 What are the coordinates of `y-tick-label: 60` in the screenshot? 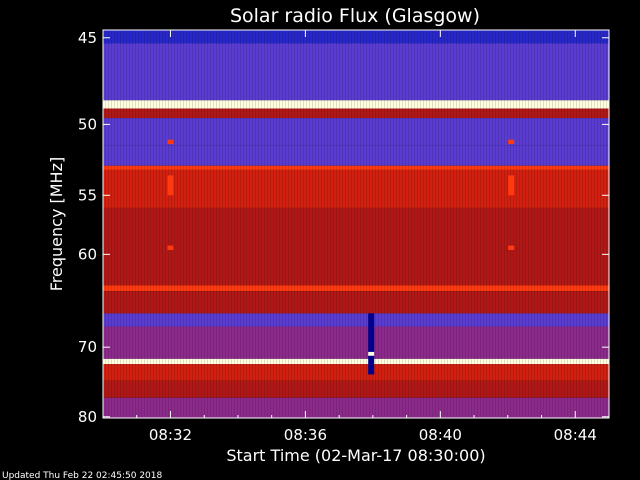 It's located at (87, 254).